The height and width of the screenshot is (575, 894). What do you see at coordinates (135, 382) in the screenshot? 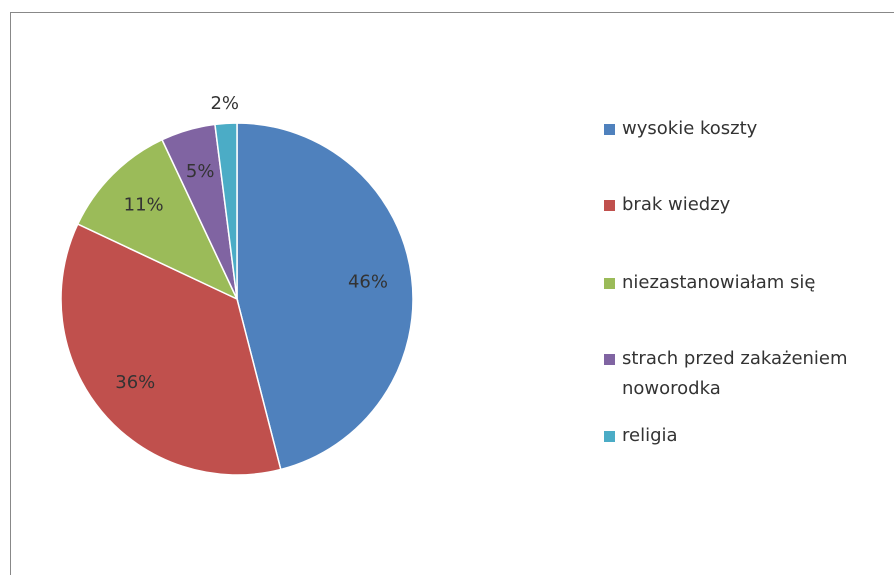
I see `data-label: 36%` at bounding box center [135, 382].